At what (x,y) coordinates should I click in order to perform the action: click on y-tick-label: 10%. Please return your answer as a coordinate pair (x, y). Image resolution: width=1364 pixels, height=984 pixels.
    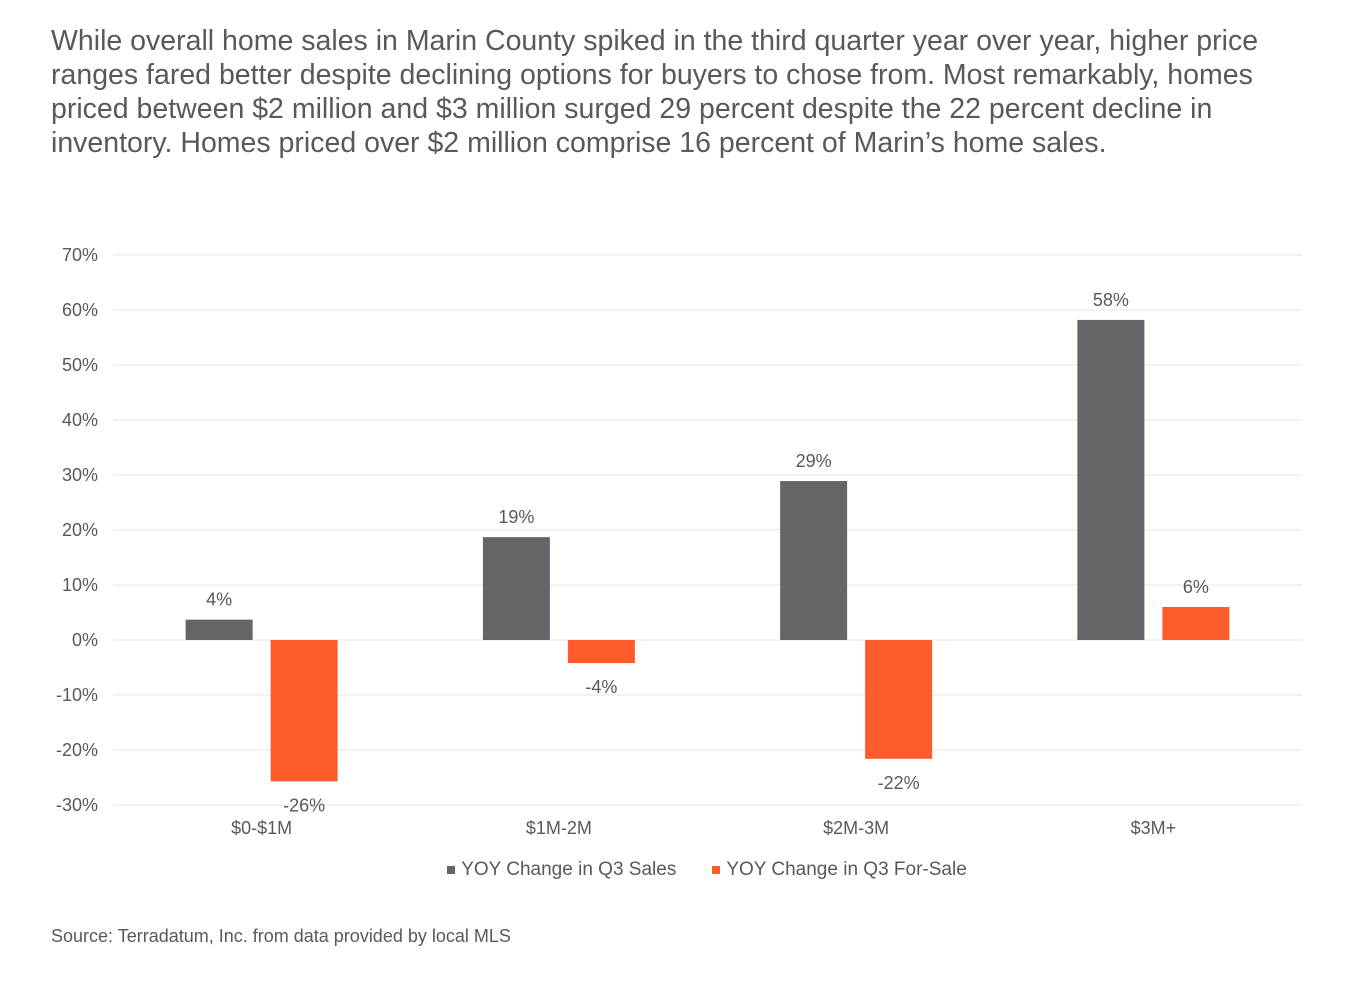
    Looking at the image, I should click on (80, 585).